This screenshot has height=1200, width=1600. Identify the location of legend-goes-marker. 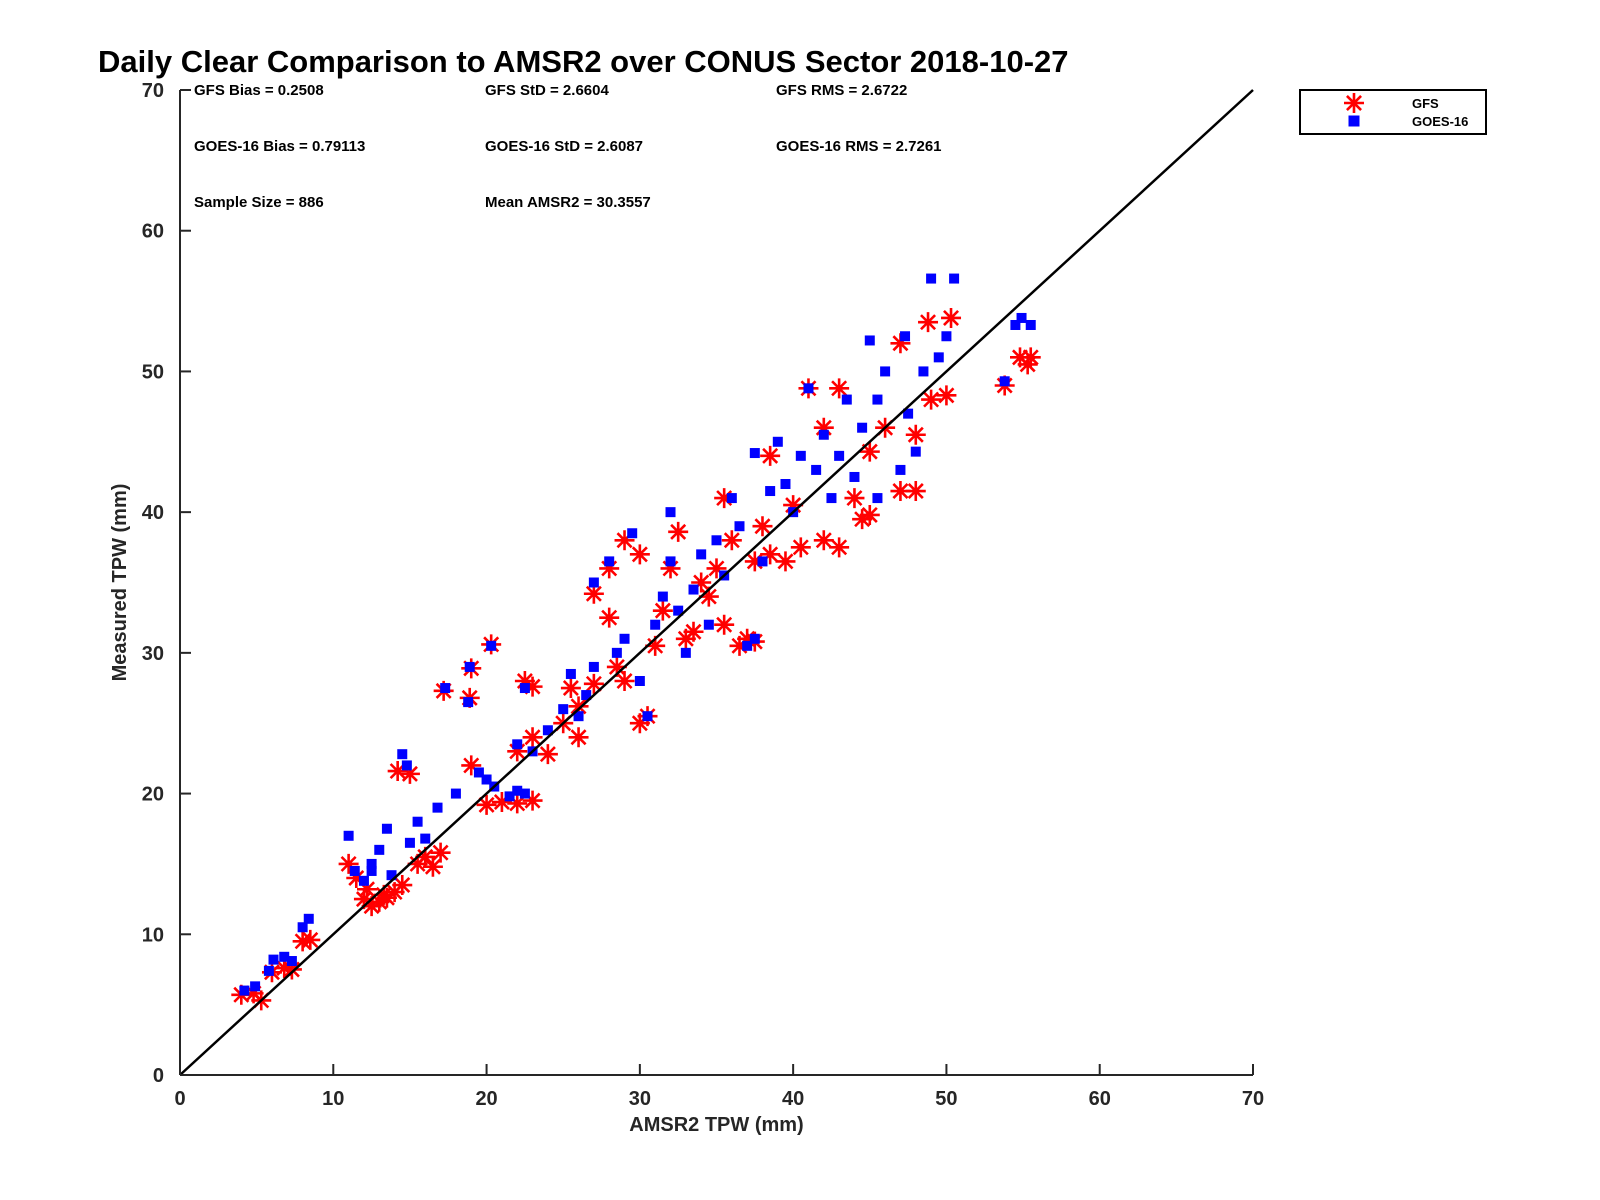
(1354, 121).